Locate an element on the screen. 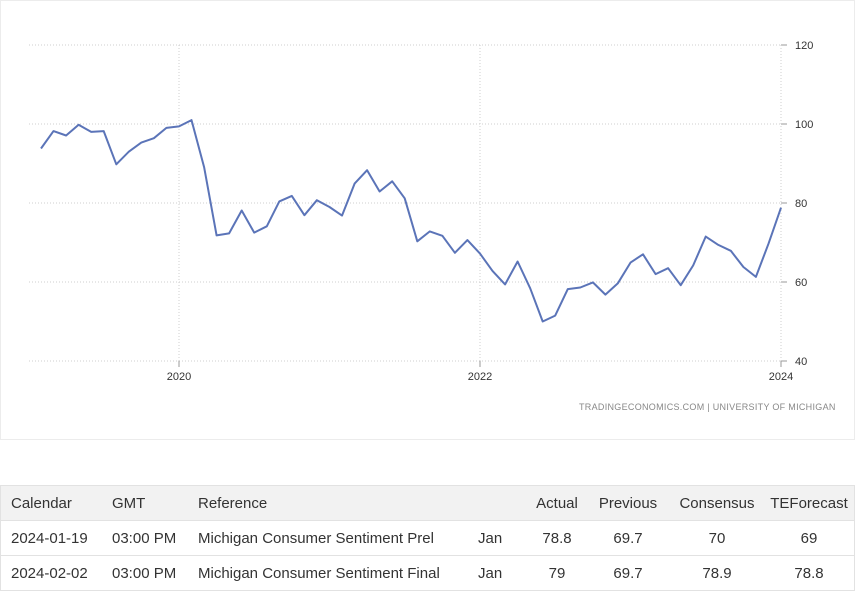  x-axis-labels: 2020 2022 2024 is located at coordinates (480, 377).